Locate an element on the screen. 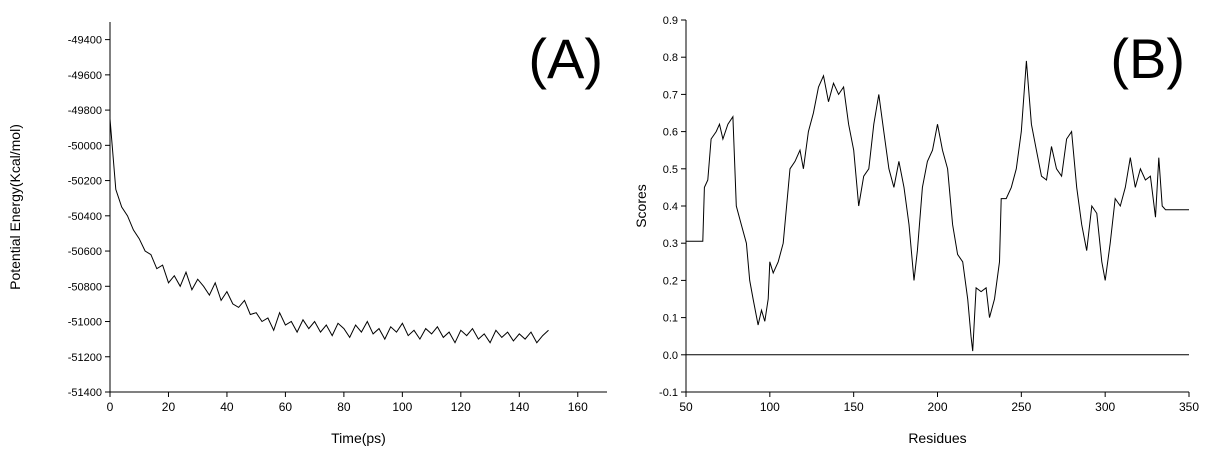 The height and width of the screenshot is (453, 1229). y-tick-label: 0.2 is located at coordinates (670, 281).